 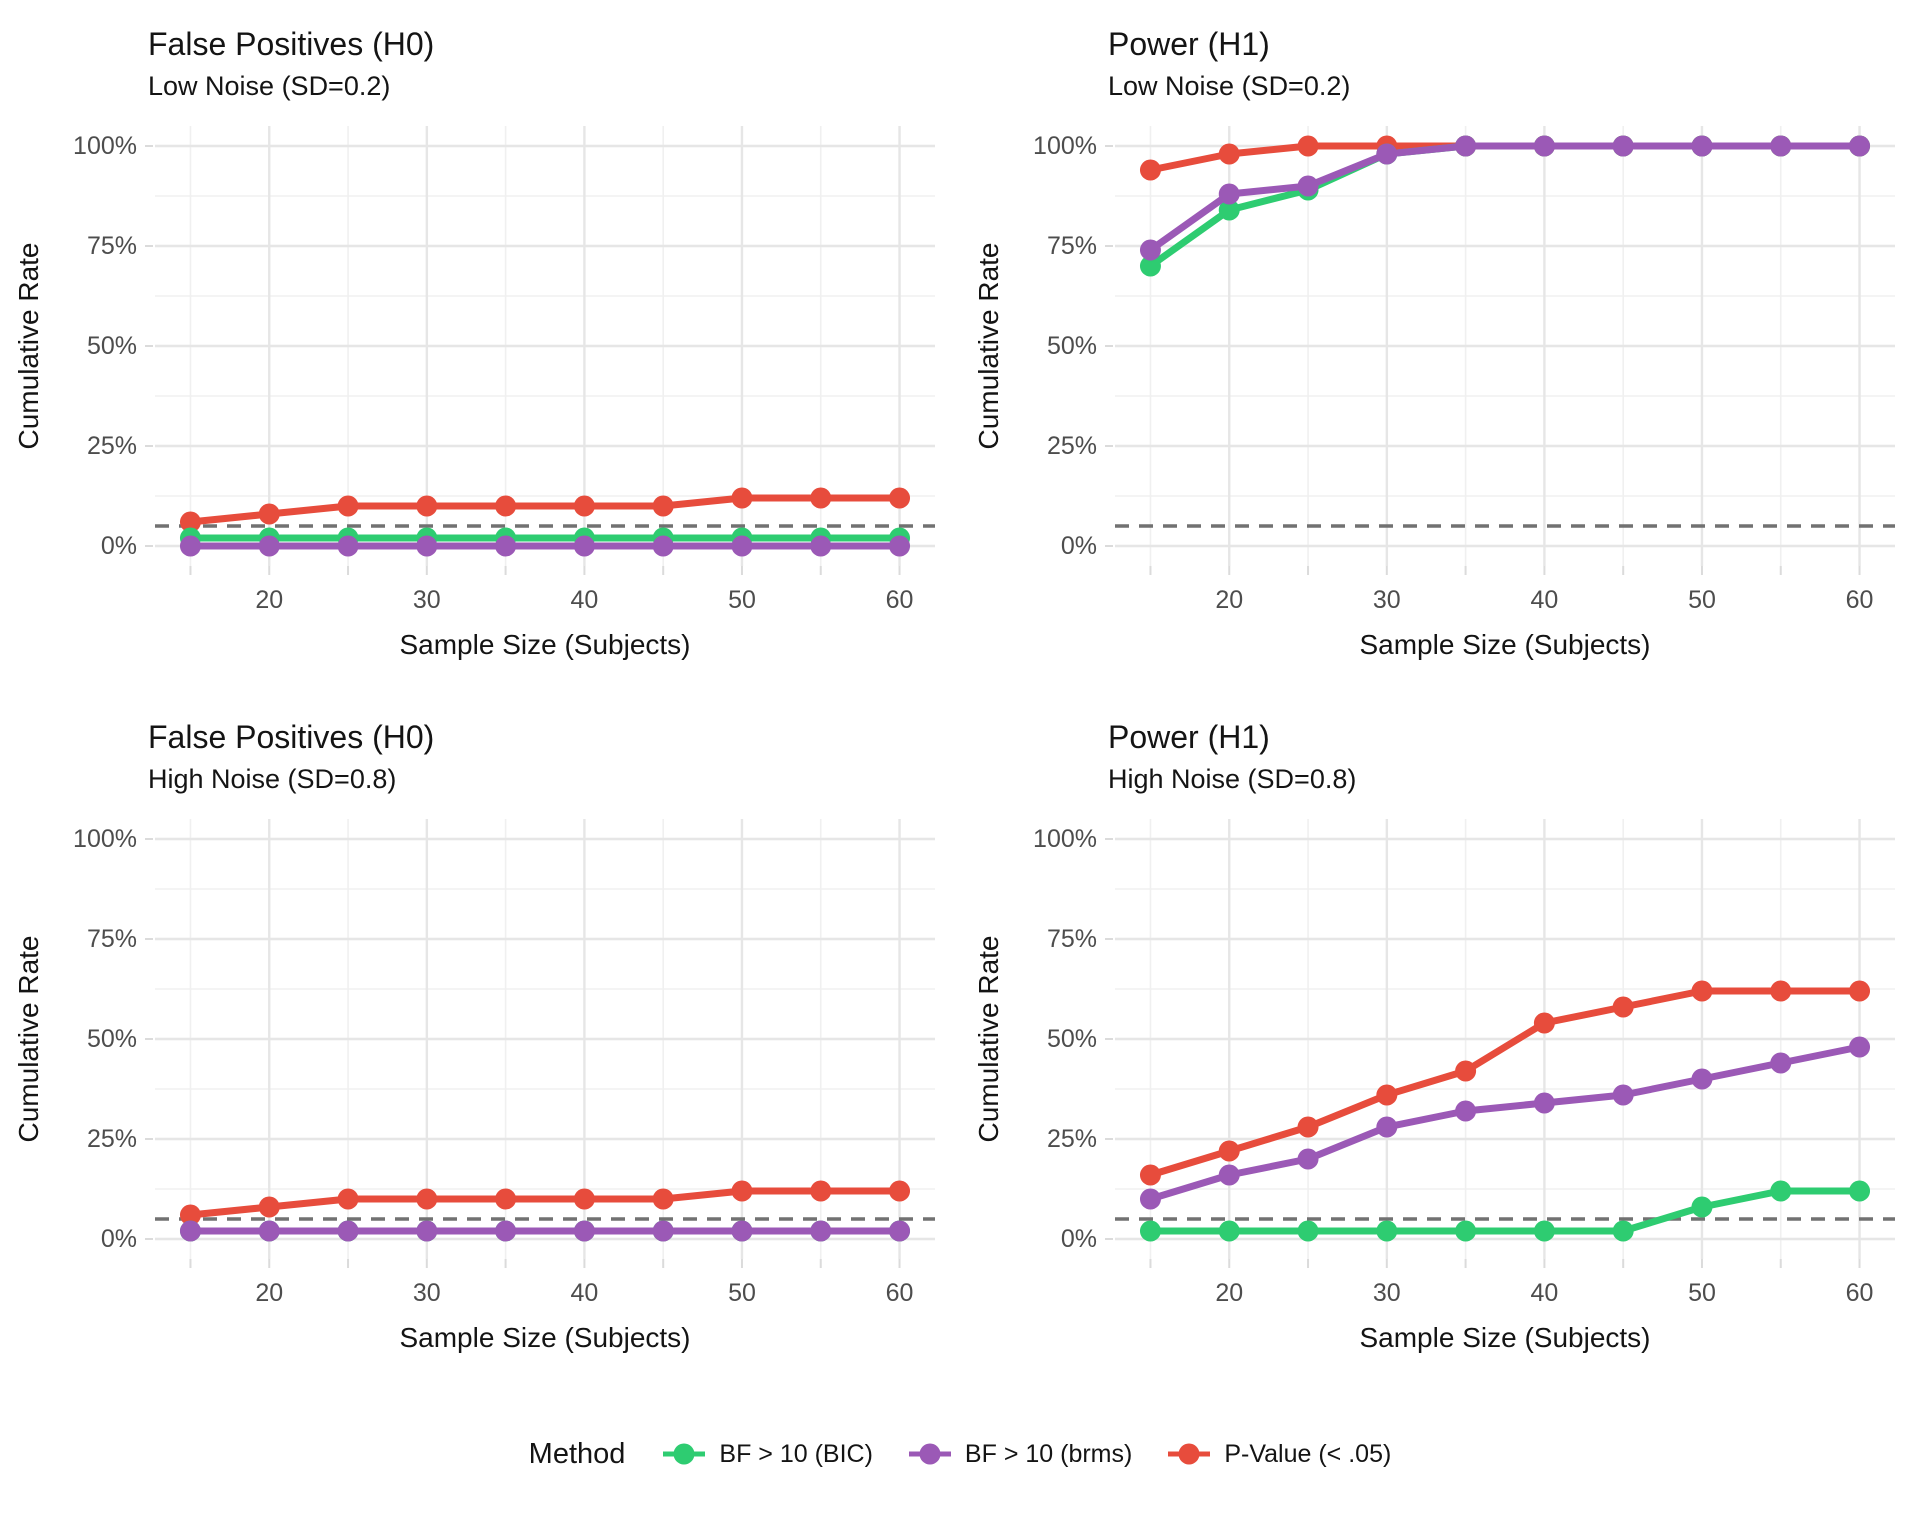 I want to click on x-tick-label: 40, so click(x=584, y=1293).